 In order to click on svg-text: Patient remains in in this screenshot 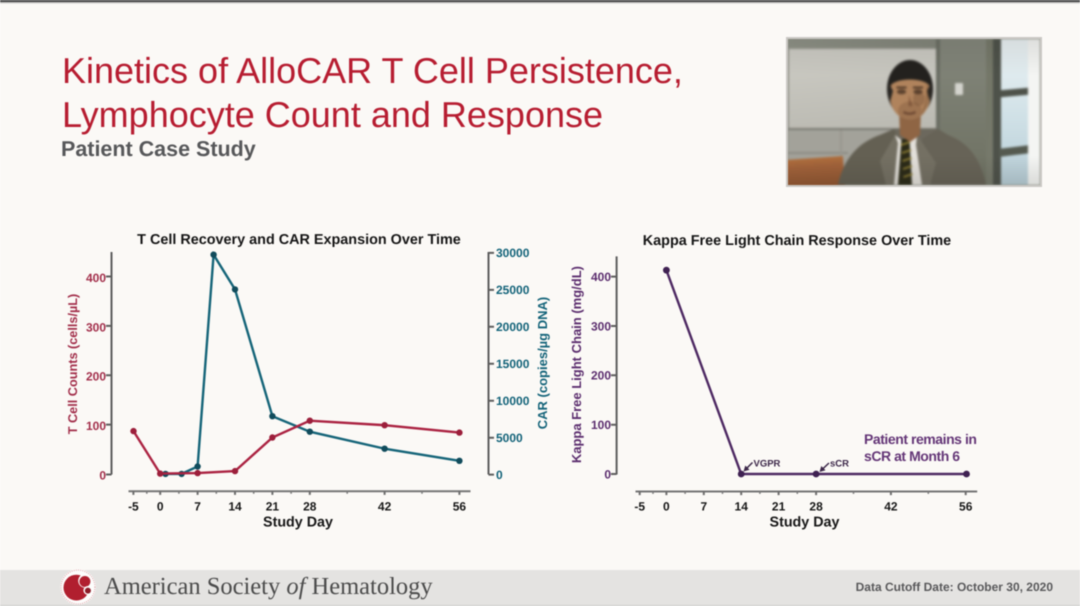, I will do `click(920, 439)`.